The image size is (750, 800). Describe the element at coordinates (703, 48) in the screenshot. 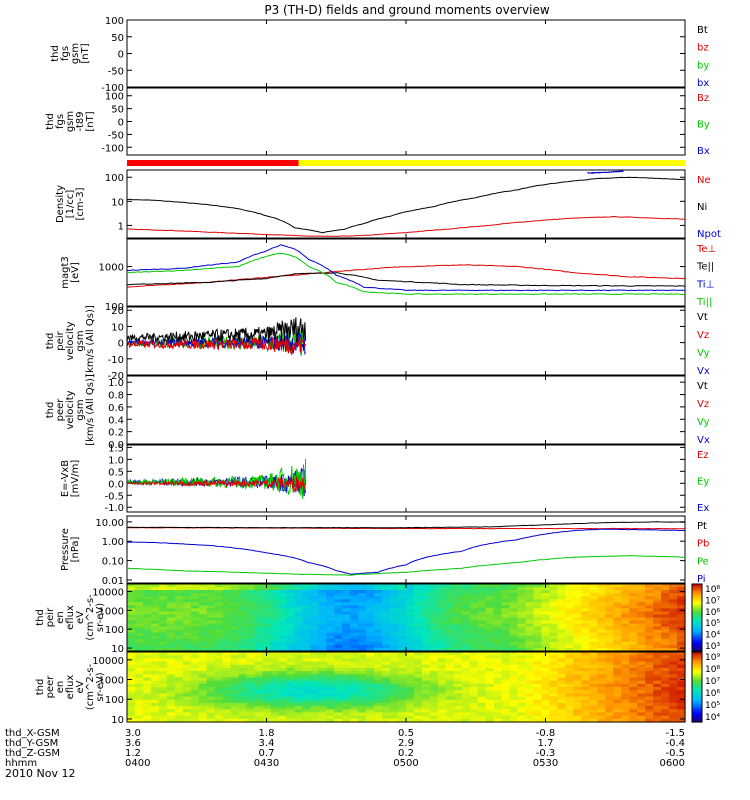

I see `legend-entry: bz` at that location.